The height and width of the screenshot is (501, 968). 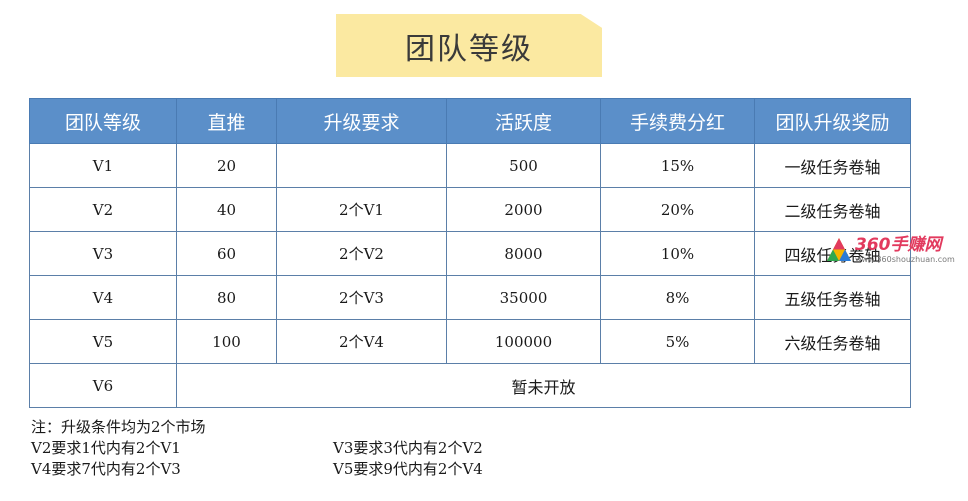 I want to click on cell-direct: 80, so click(x=226, y=297).